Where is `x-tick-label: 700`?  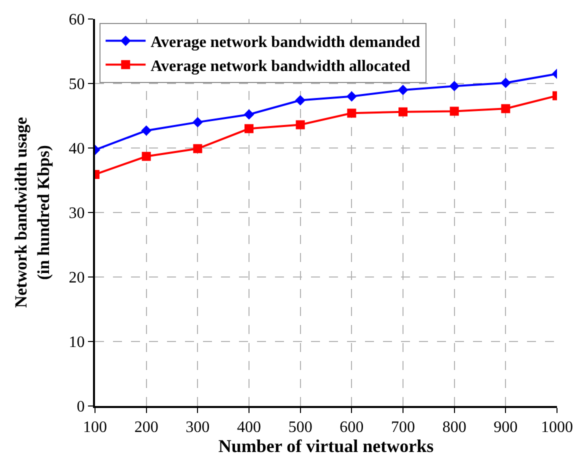
x-tick-label: 700 is located at coordinates (403, 427).